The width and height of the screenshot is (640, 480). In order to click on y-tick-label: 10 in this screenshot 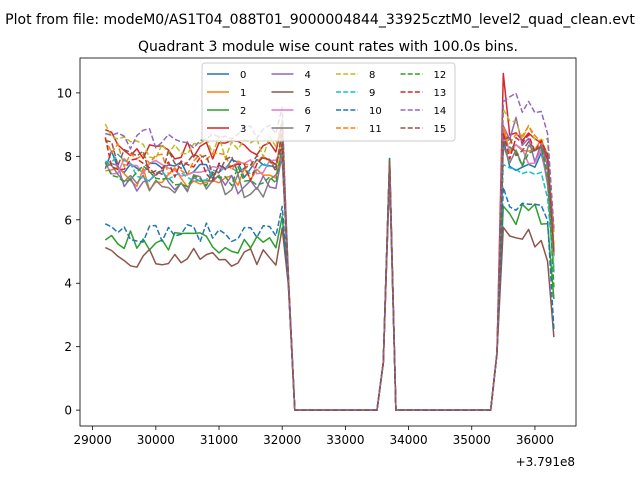, I will do `click(64, 93)`.